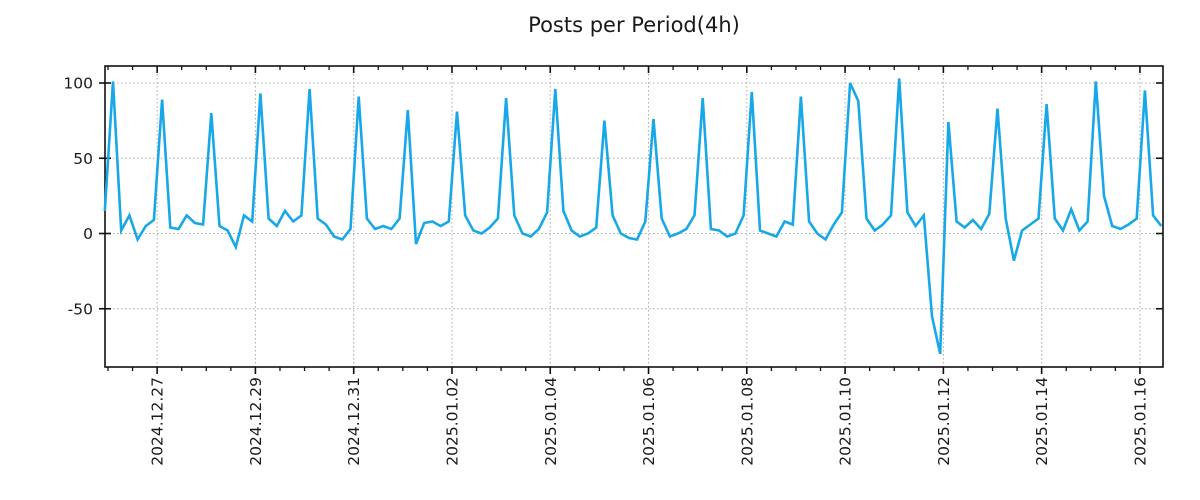 The width and height of the screenshot is (1200, 500). What do you see at coordinates (83, 159) in the screenshot?
I see `y-tick-label: 50` at bounding box center [83, 159].